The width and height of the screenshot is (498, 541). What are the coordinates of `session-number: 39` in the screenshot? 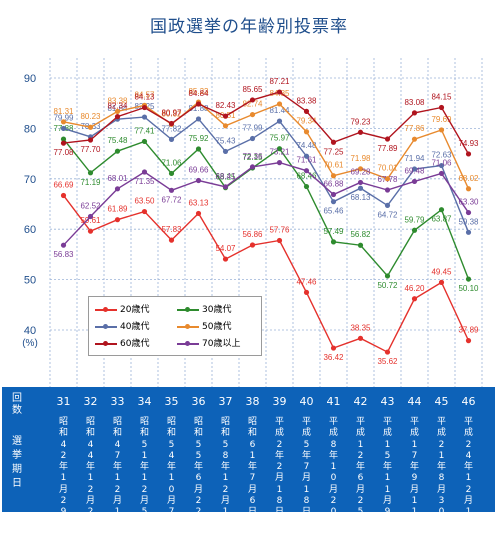 It's located at (279, 401).